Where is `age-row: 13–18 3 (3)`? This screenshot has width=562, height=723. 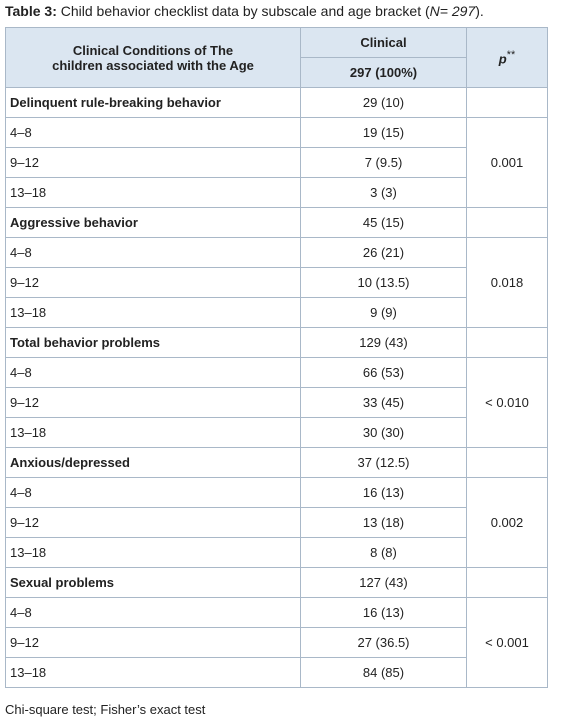 age-row: 13–18 3 (3) is located at coordinates (276, 192).